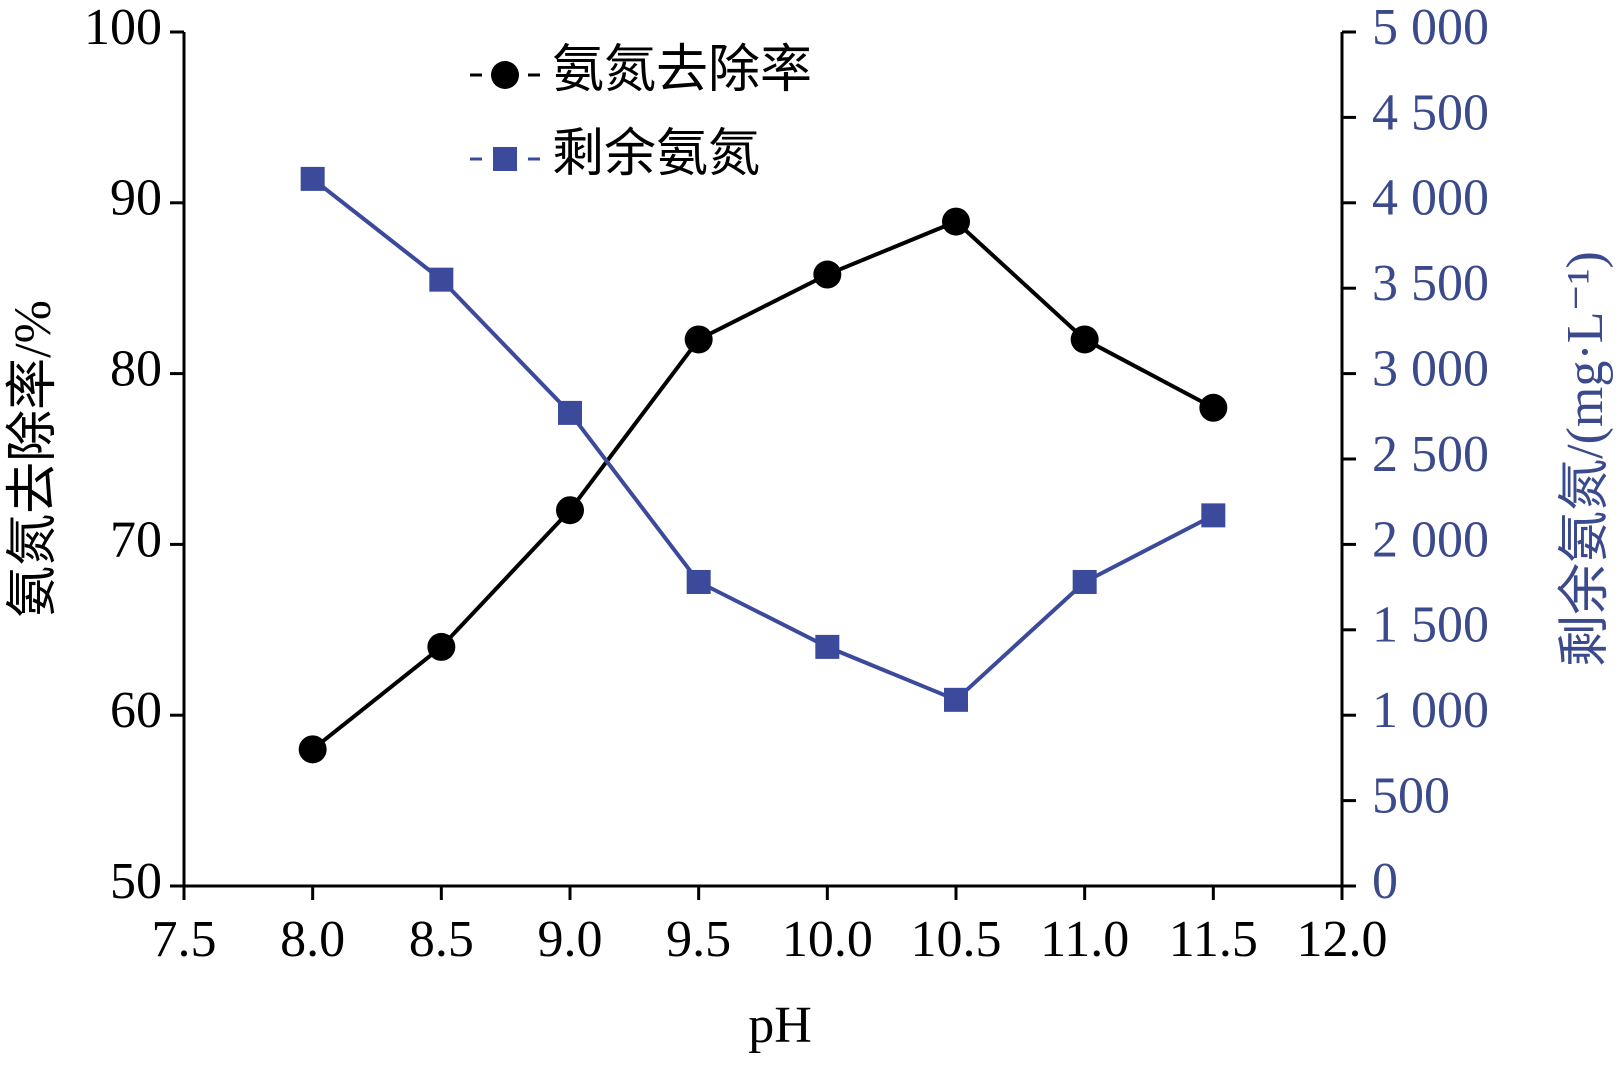  What do you see at coordinates (1430, 112) in the screenshot?
I see `y2-tick-label: 4 500` at bounding box center [1430, 112].